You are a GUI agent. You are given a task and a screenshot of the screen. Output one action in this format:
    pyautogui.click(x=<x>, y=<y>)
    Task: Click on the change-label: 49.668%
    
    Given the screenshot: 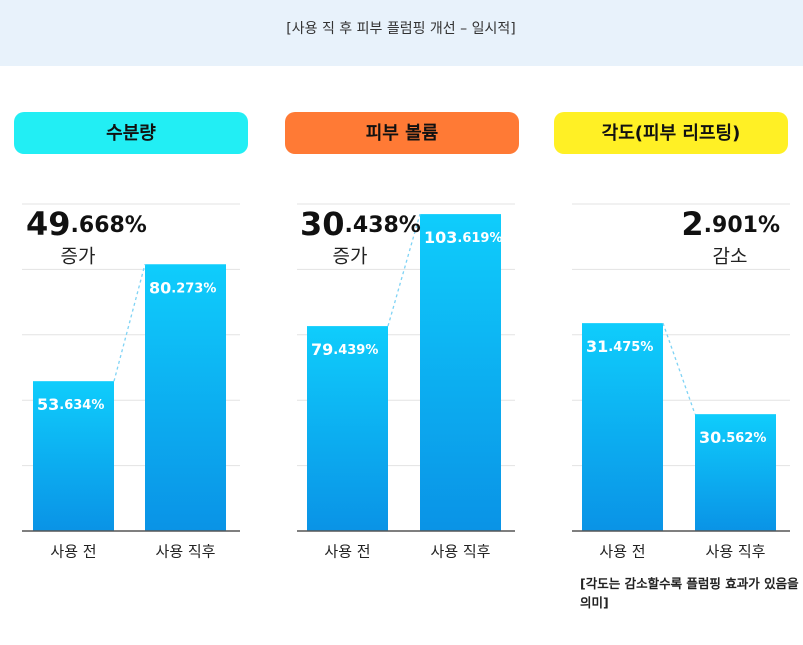 What is the action you would take?
    pyautogui.click(x=86, y=224)
    